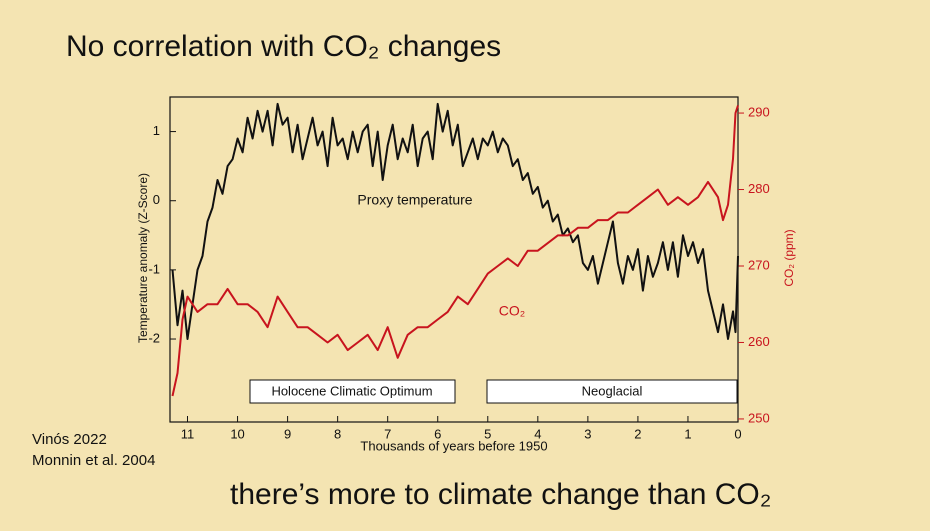  Describe the element at coordinates (387, 433) in the screenshot. I see `x-tick-label: 7` at that location.